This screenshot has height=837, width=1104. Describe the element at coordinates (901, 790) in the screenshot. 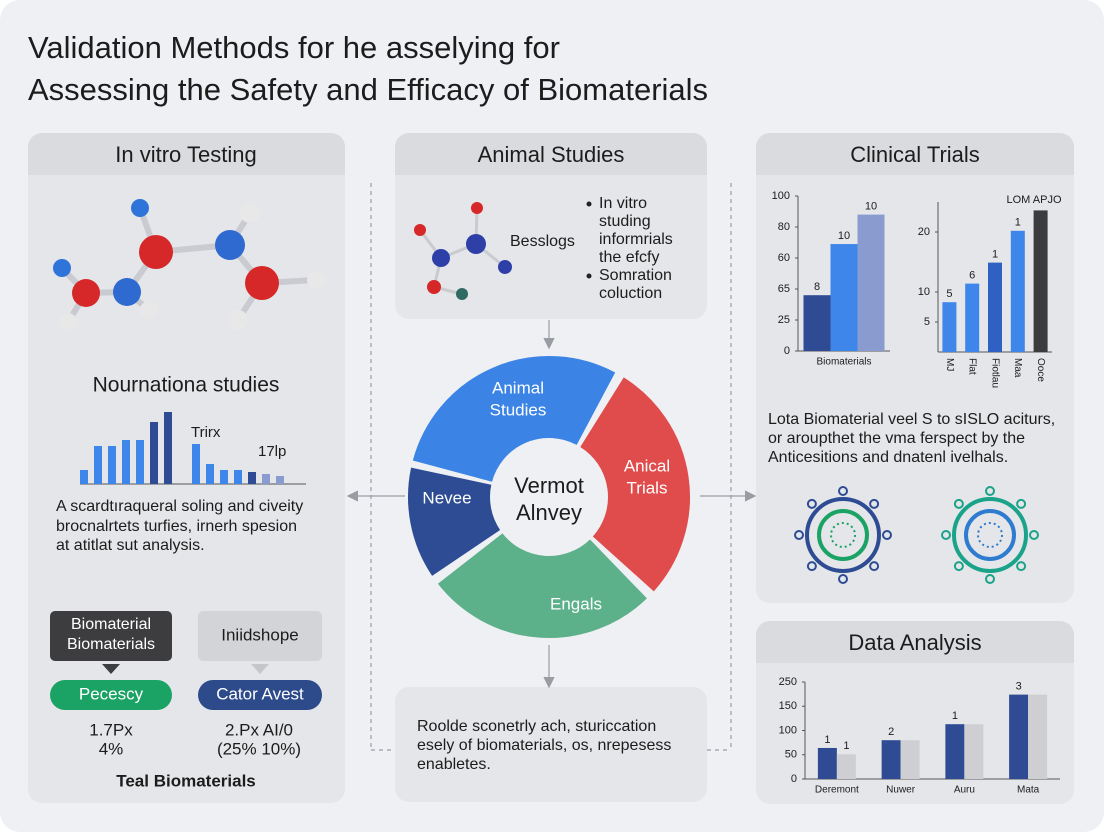

I see `x-tick-label: Nuwer` at that location.